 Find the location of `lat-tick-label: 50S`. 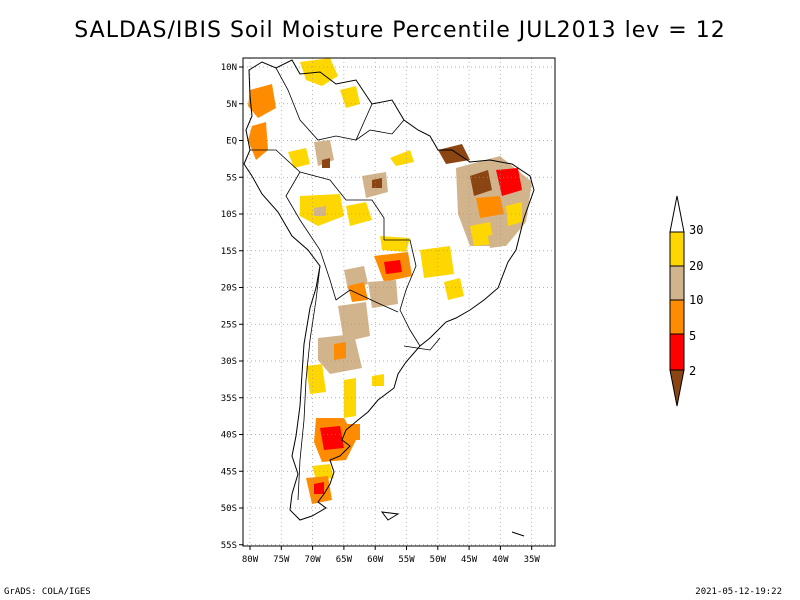

lat-tick-label: 50S is located at coordinates (229, 509).